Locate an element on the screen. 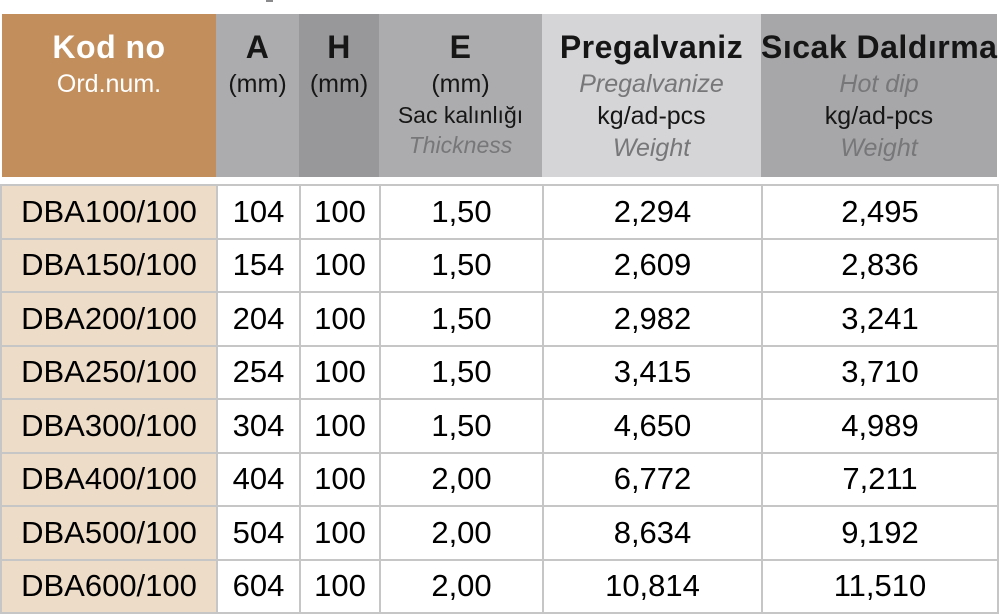 The height and width of the screenshot is (614, 1000). cell-sicak-daldirma-weight: 3,710 is located at coordinates (880, 372).